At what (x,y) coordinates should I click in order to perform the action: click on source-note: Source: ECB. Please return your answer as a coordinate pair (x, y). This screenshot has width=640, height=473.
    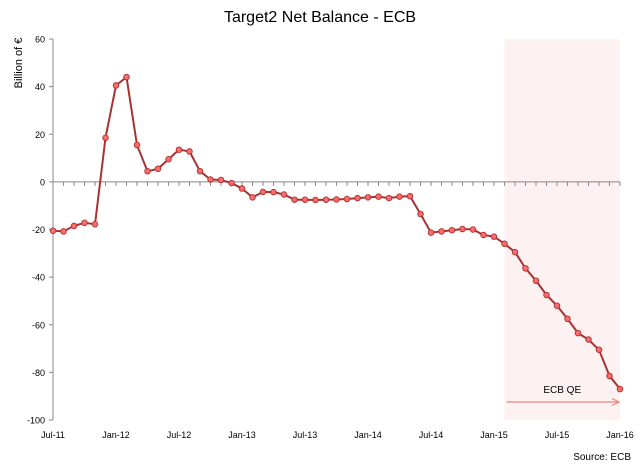
    Looking at the image, I should click on (602, 457).